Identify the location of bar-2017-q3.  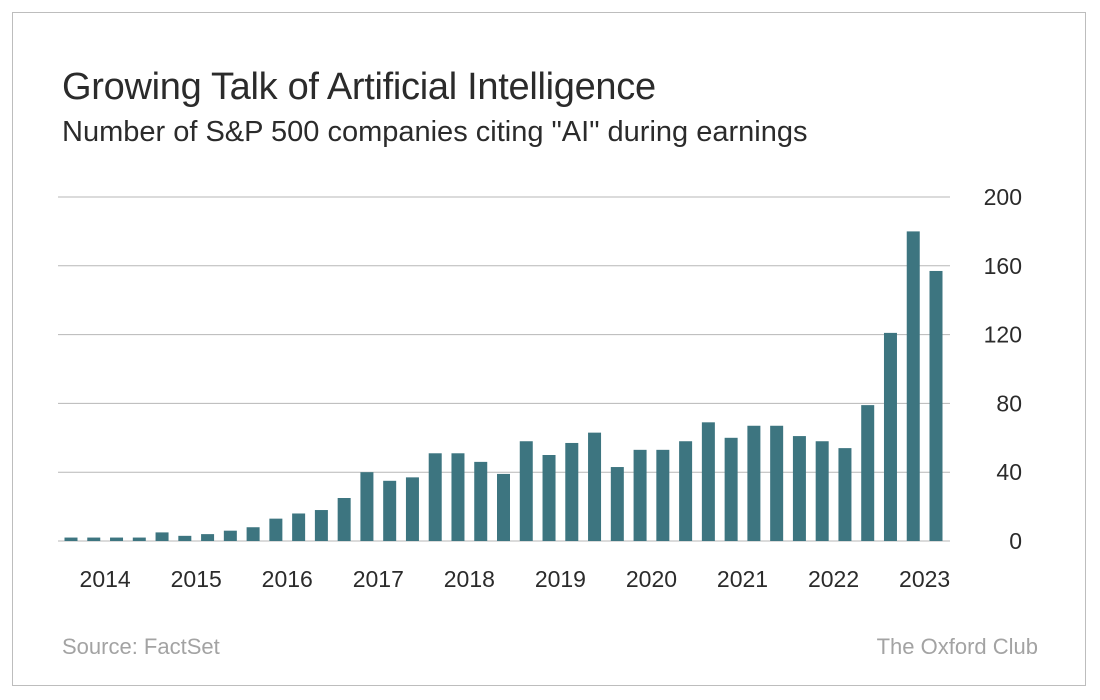
(390, 510).